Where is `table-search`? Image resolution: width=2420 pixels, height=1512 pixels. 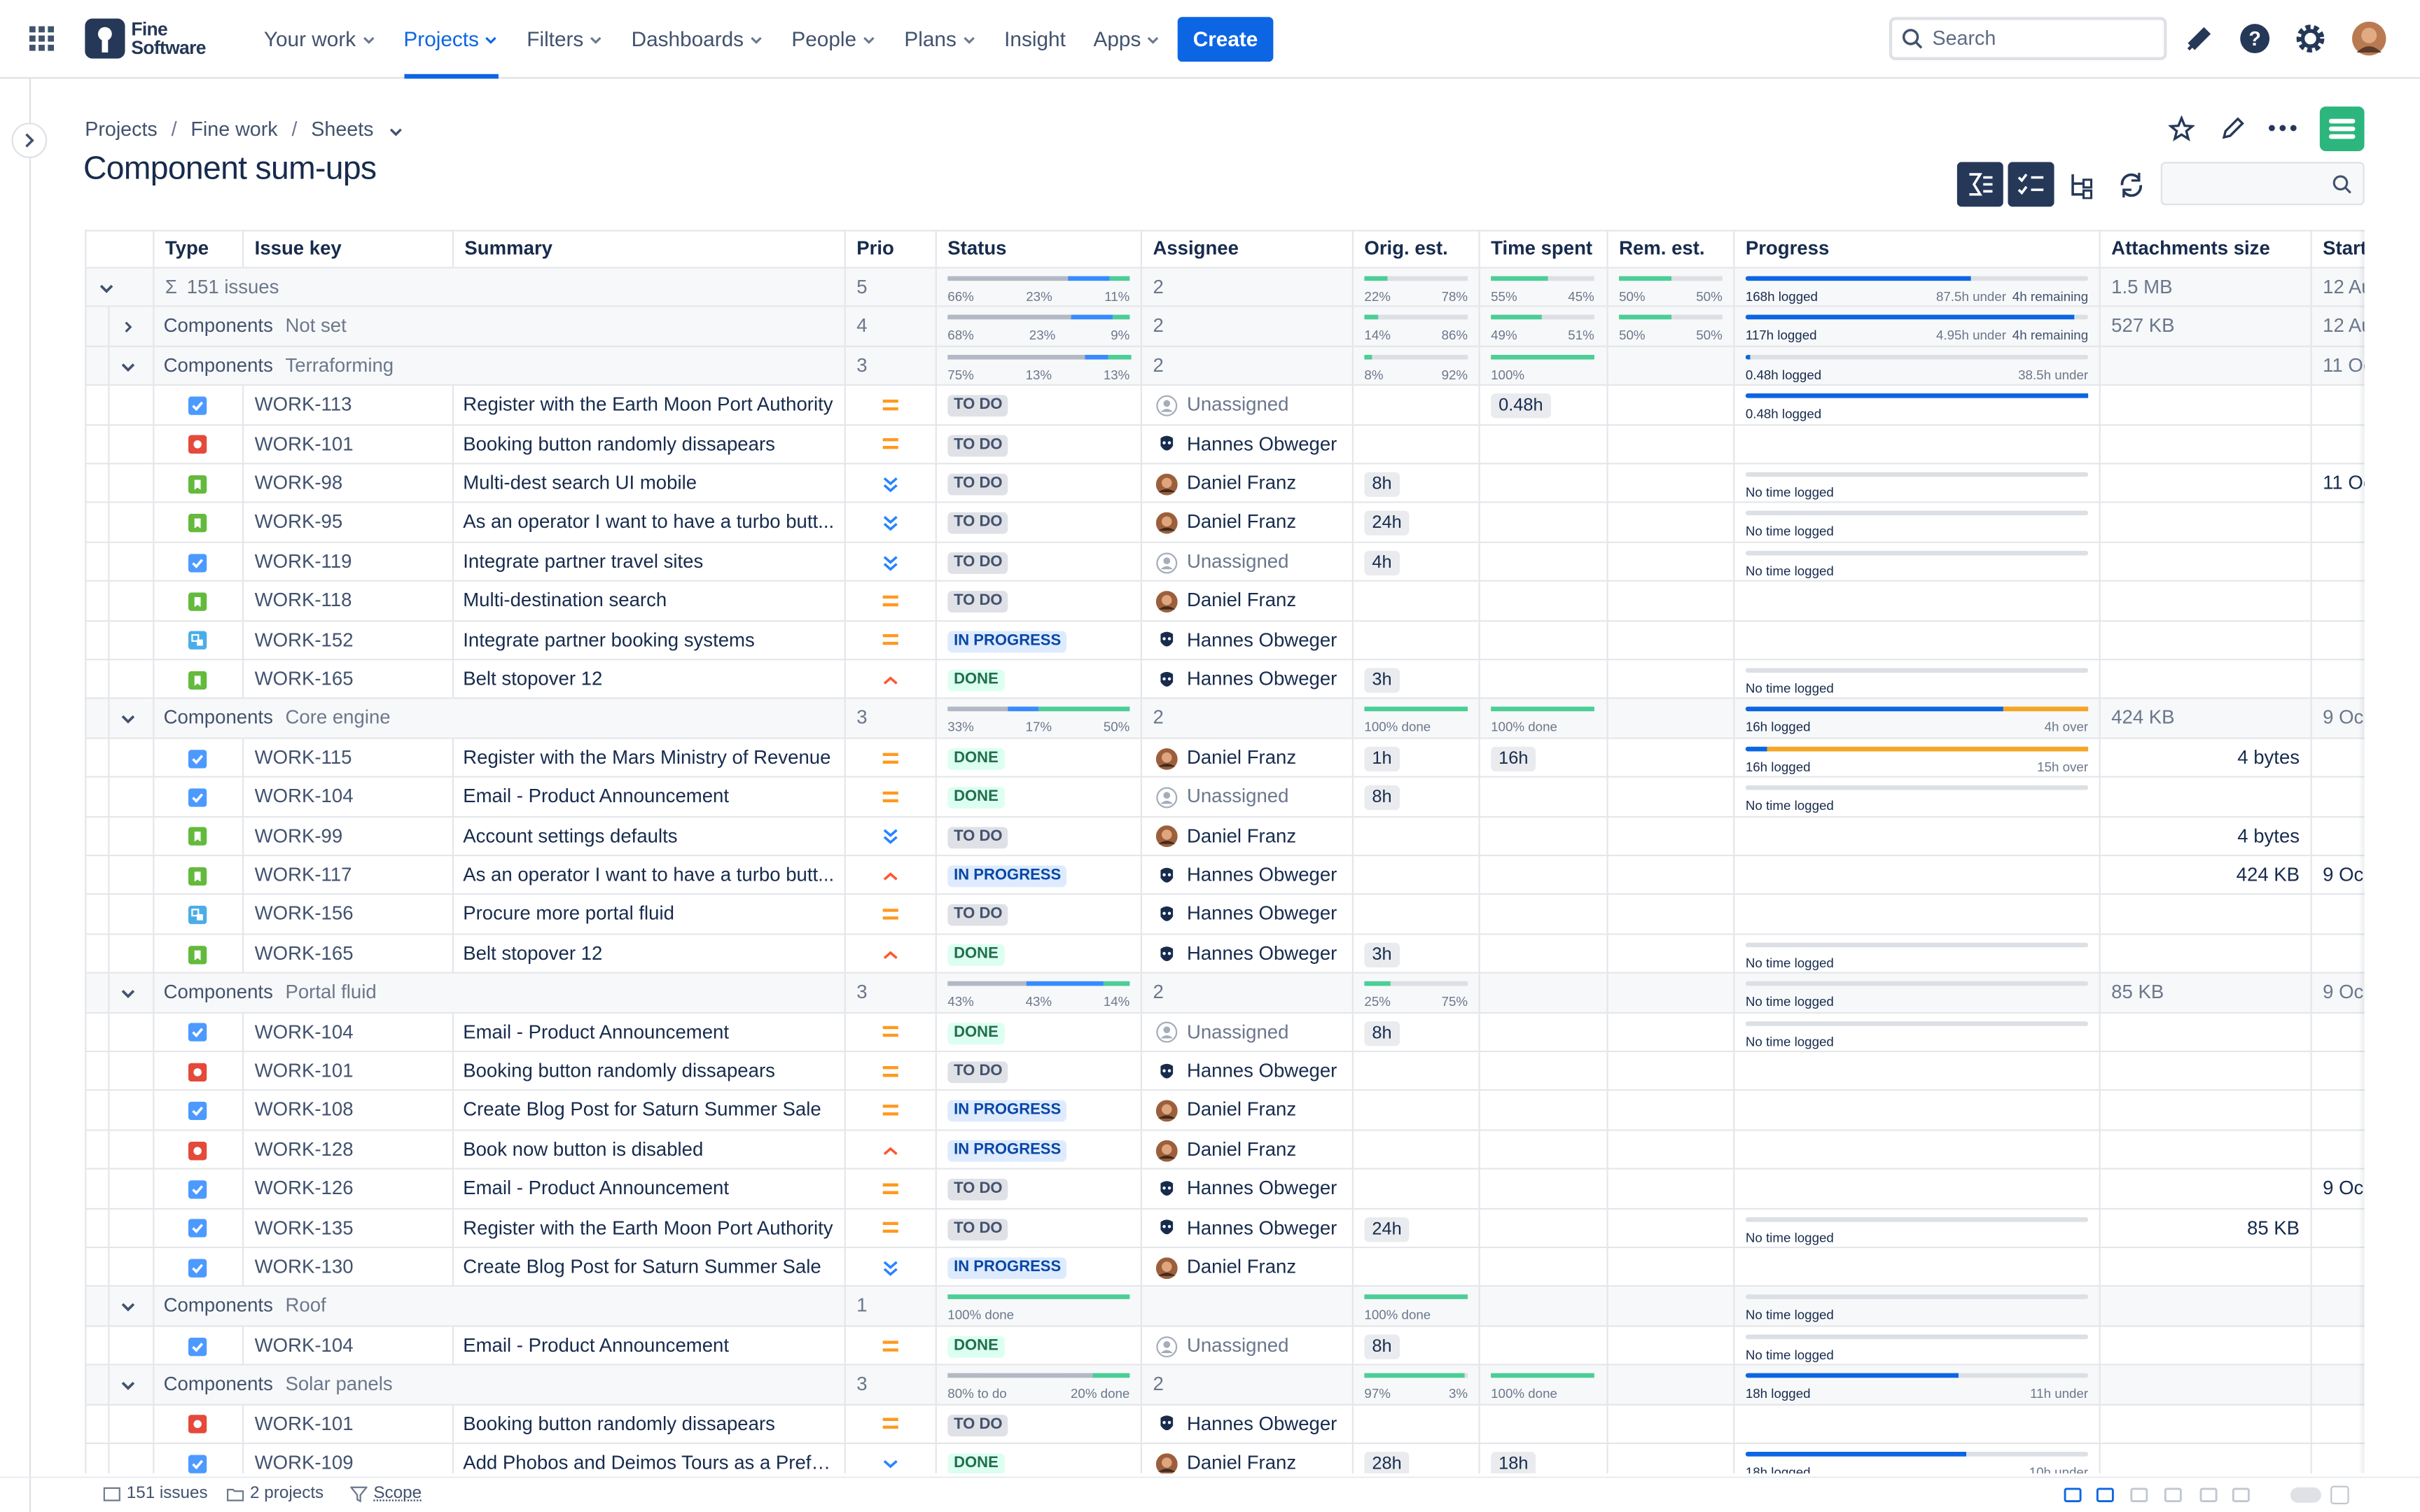
table-search is located at coordinates (2262, 184).